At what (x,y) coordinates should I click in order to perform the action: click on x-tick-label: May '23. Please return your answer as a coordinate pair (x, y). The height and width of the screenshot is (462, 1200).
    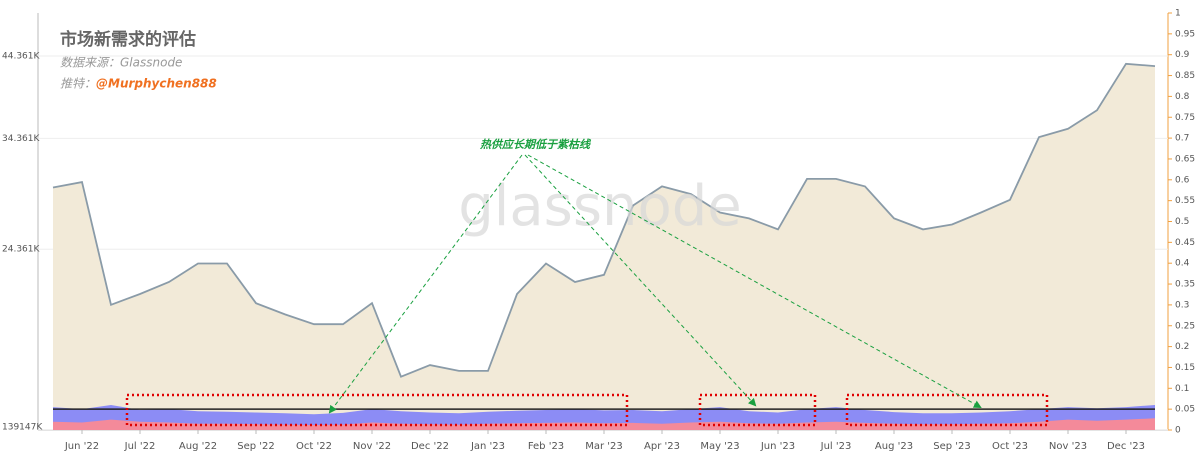
    Looking at the image, I should click on (719, 446).